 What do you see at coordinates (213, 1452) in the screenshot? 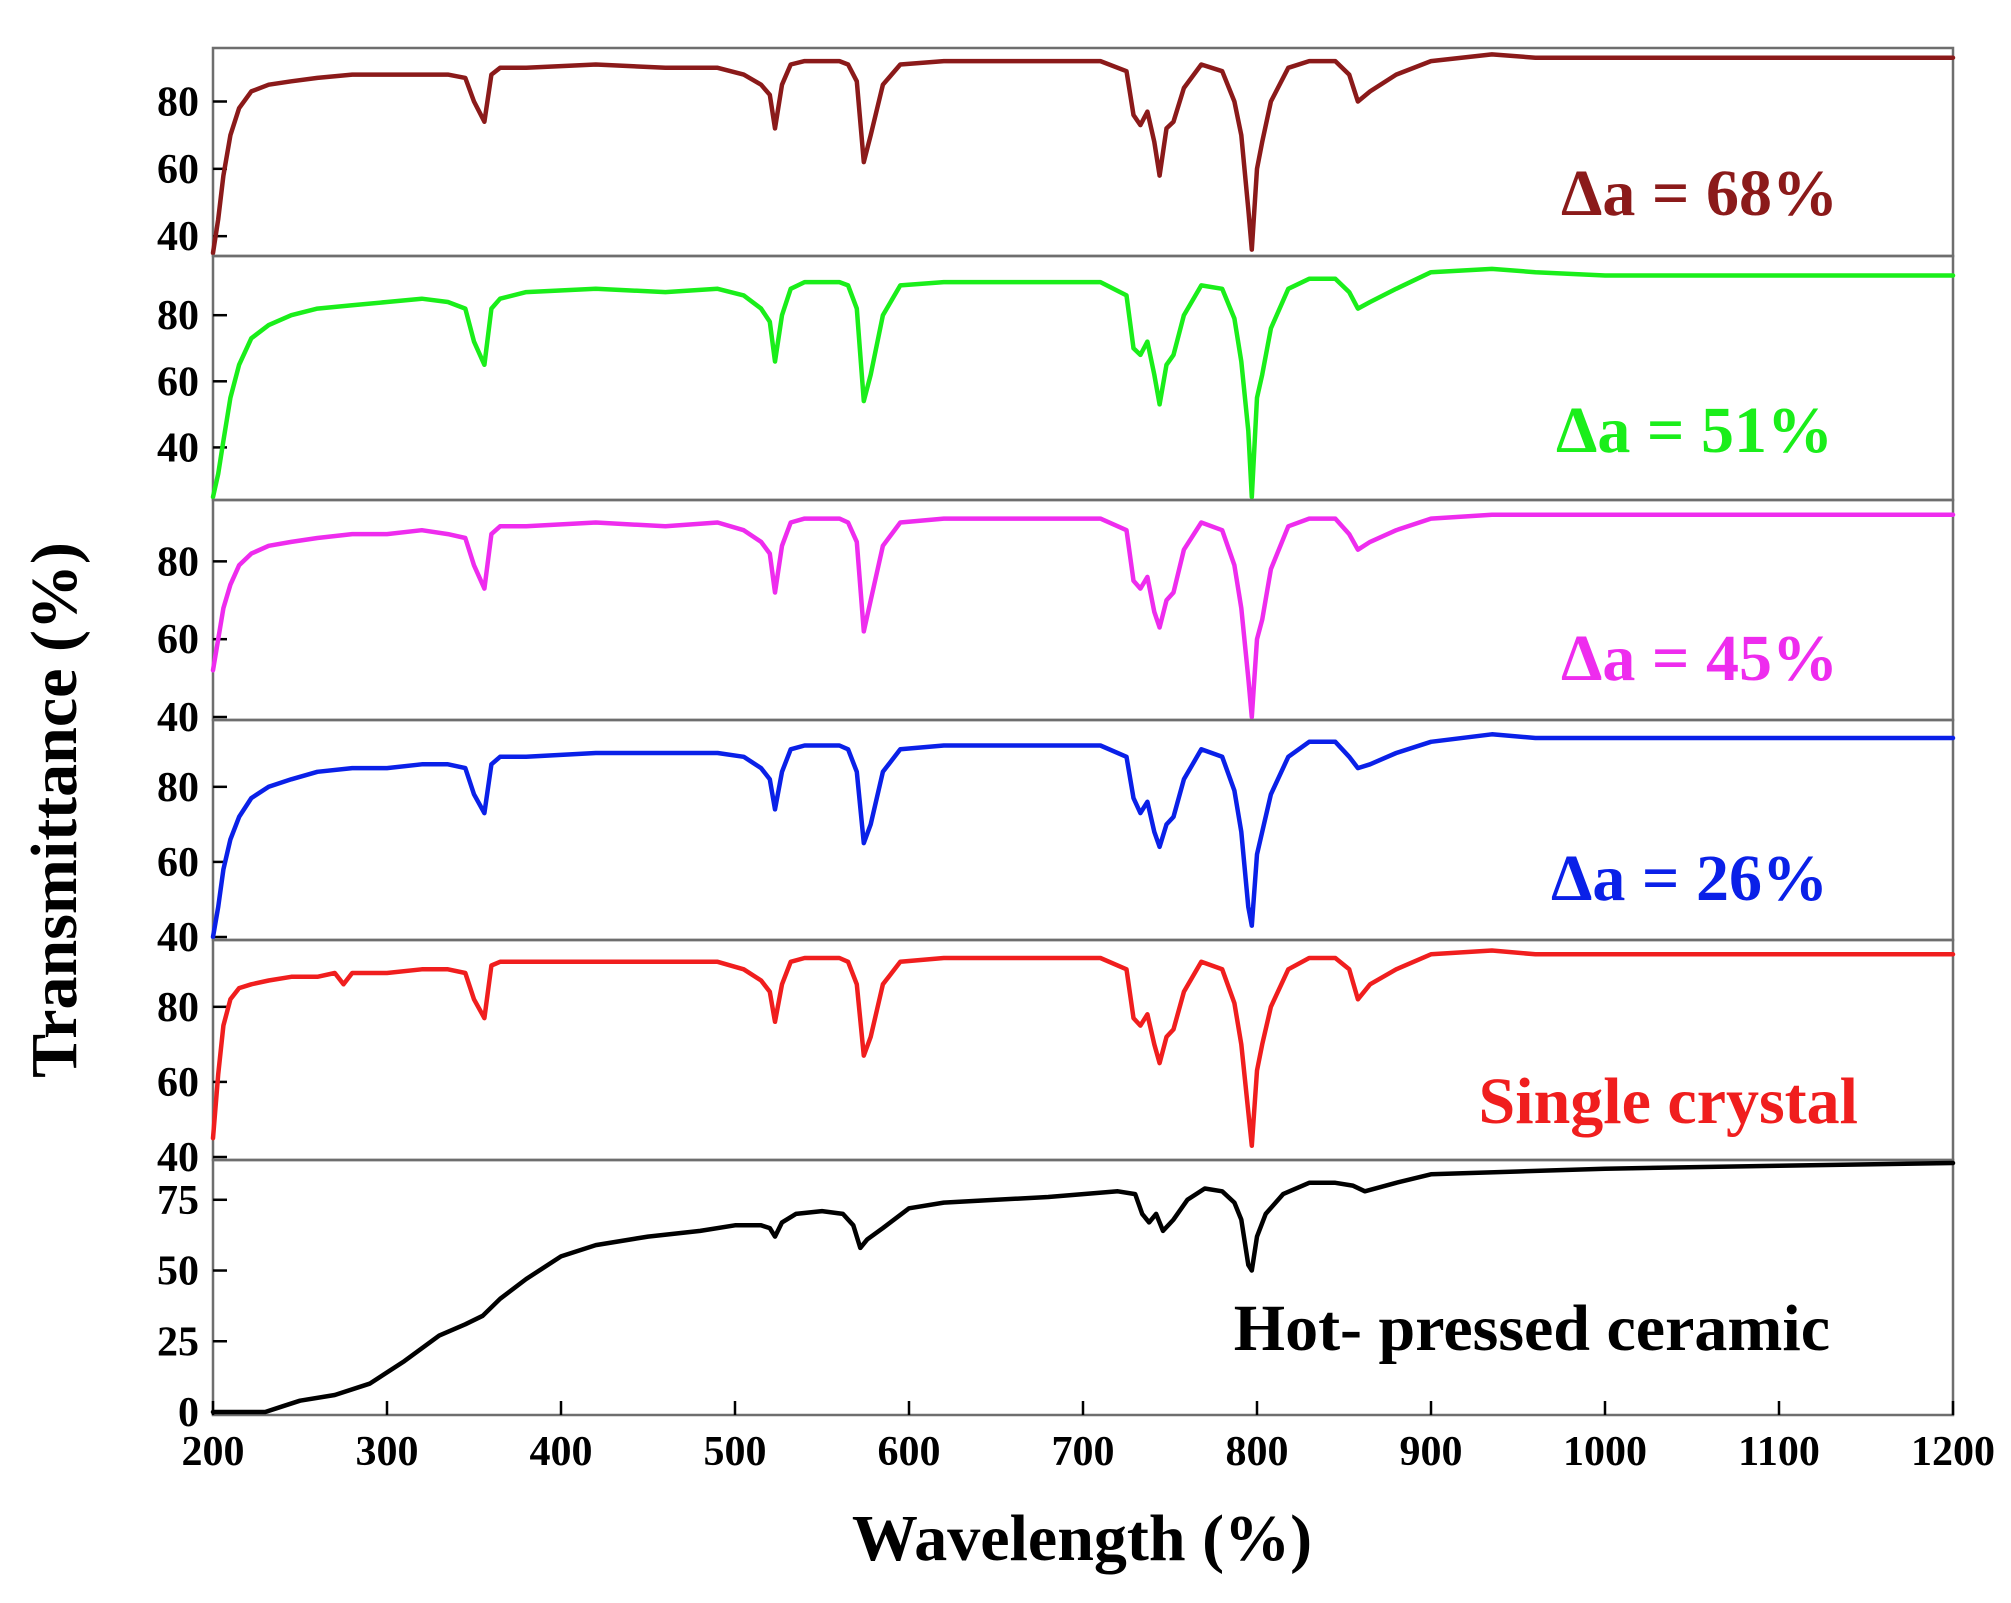
I see `x-tick-label-200: 200` at bounding box center [213, 1452].